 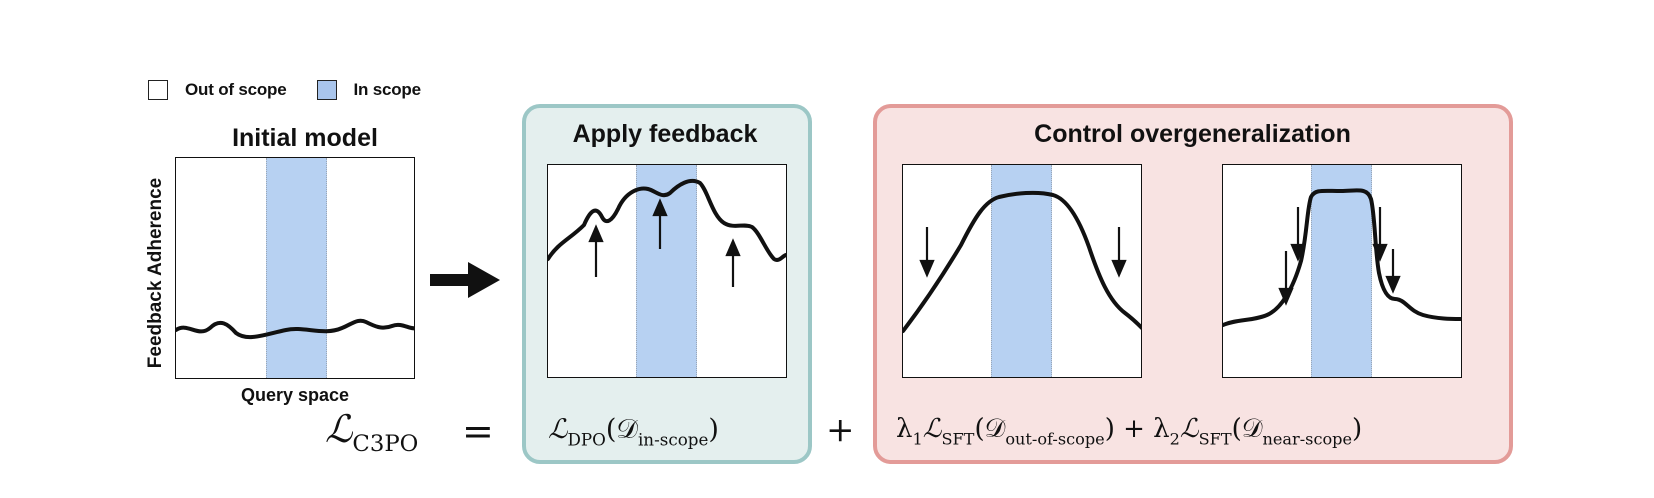 What do you see at coordinates (621, 429) in the screenshot?
I see `formula-dpo-dataset: (𝒟` at bounding box center [621, 429].